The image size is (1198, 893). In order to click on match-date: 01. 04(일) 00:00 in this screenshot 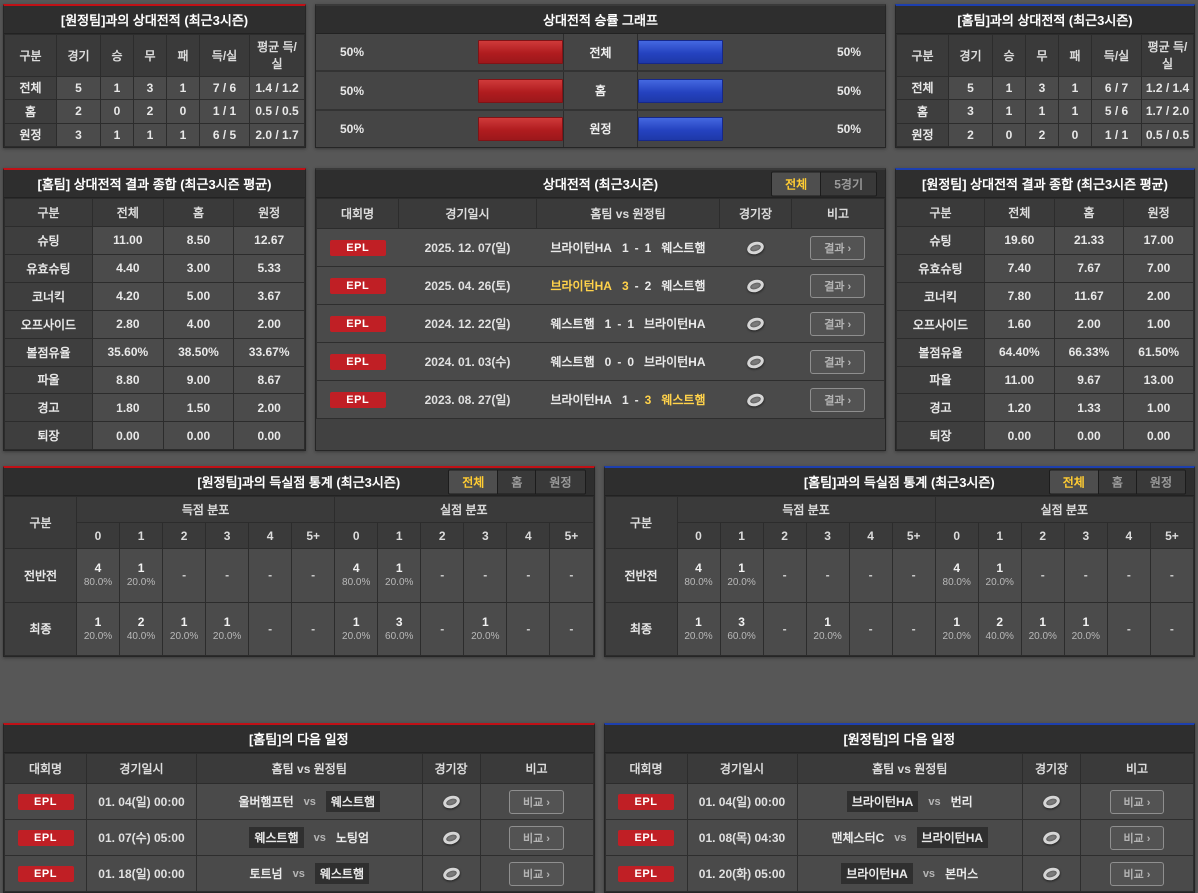, I will do `click(742, 802)`.